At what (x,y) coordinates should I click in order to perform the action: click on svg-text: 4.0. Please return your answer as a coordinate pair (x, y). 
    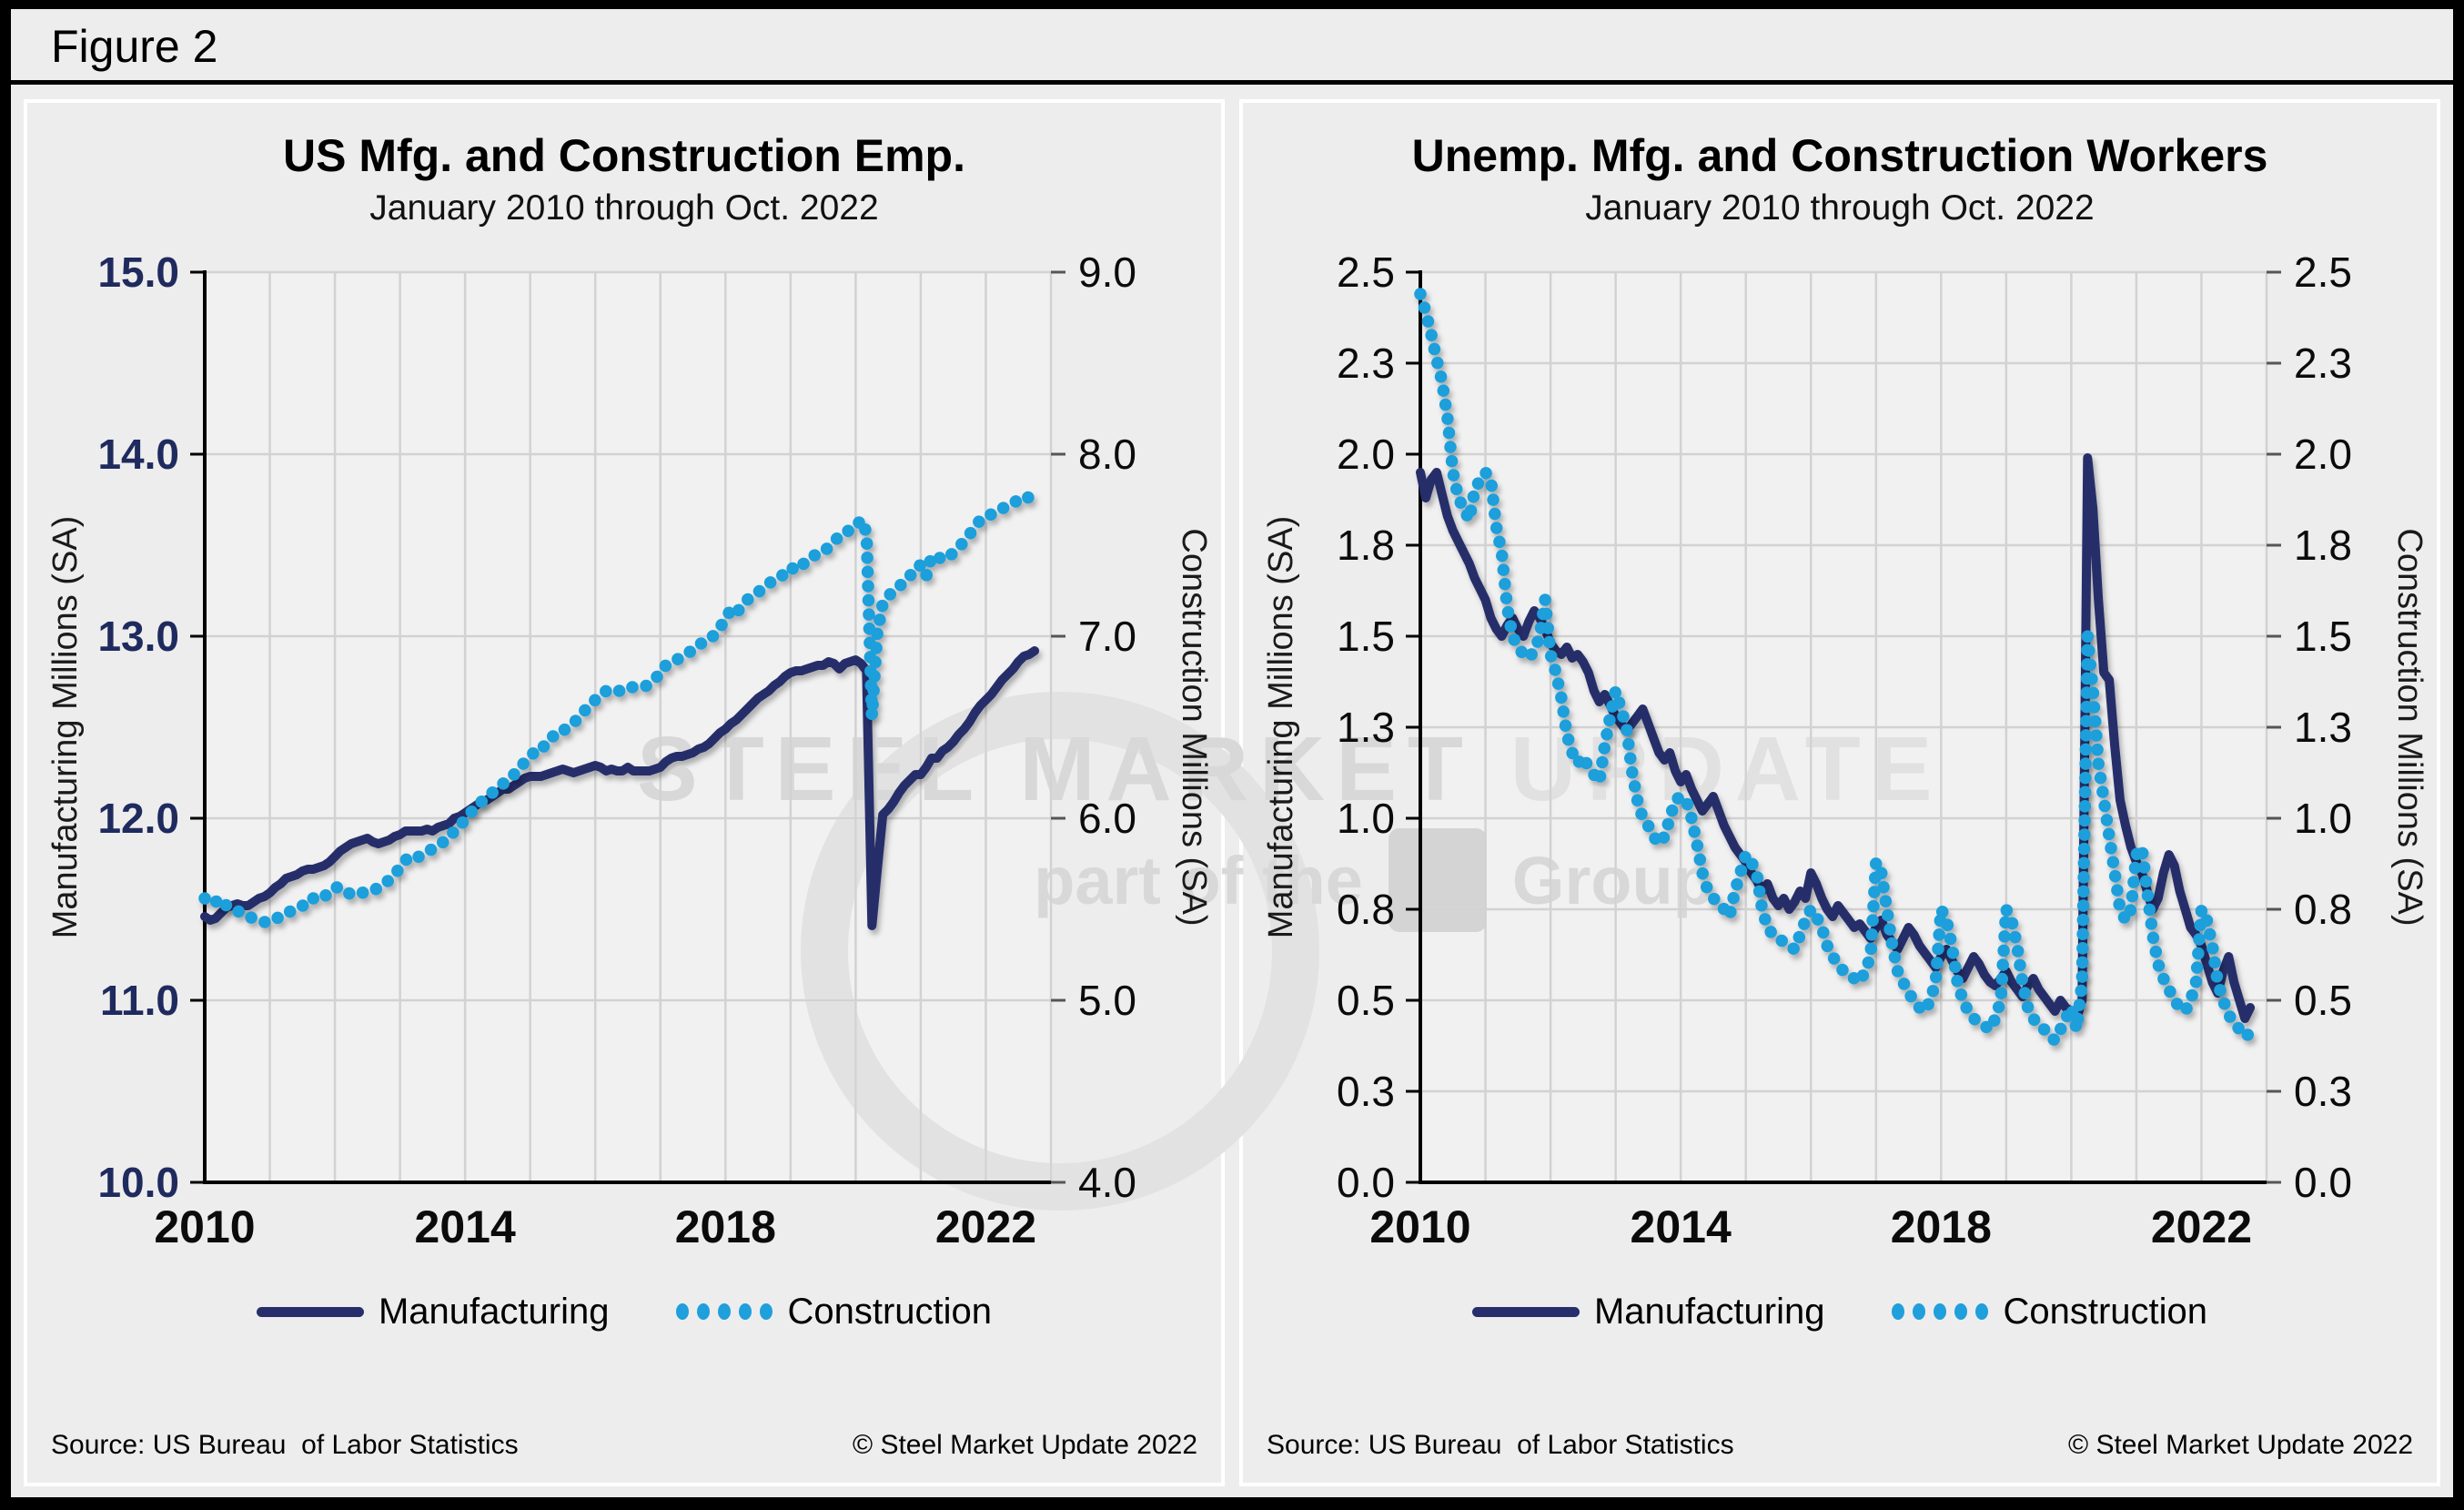
    Looking at the image, I should click on (1107, 1182).